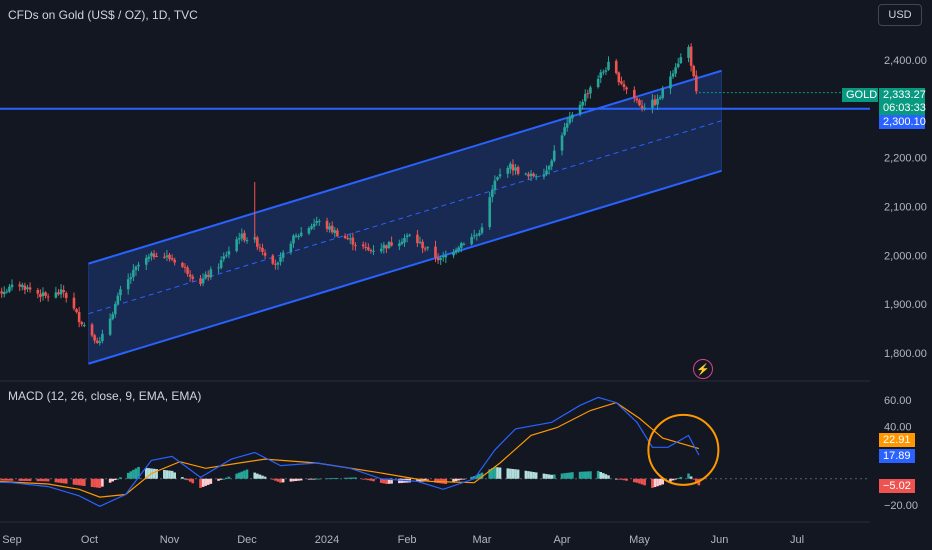 Image resolution: width=932 pixels, height=550 pixels. I want to click on currency-button: USD, so click(900, 15).